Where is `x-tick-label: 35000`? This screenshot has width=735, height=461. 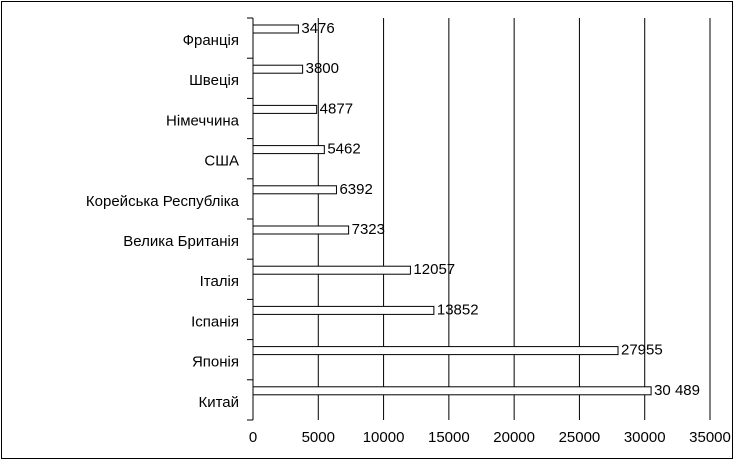 x-tick-label: 35000 is located at coordinates (710, 437).